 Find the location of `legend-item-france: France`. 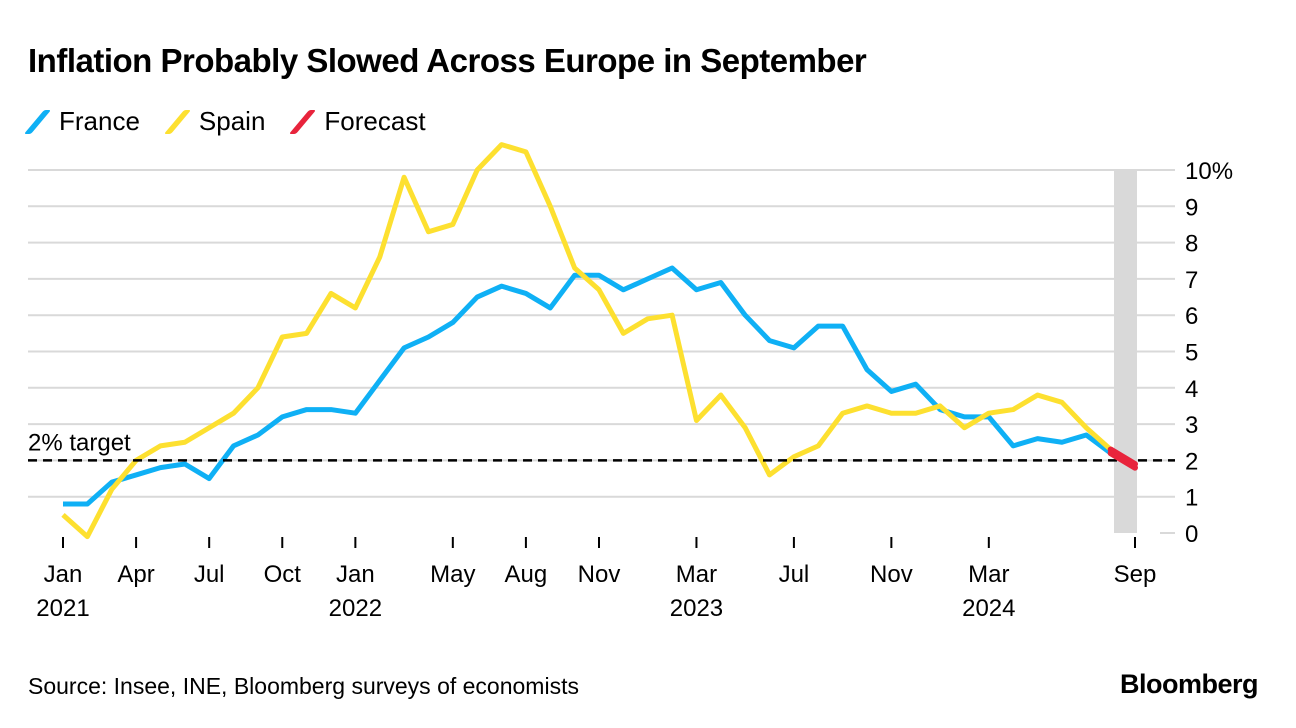

legend-item-france: France is located at coordinates (81, 121).